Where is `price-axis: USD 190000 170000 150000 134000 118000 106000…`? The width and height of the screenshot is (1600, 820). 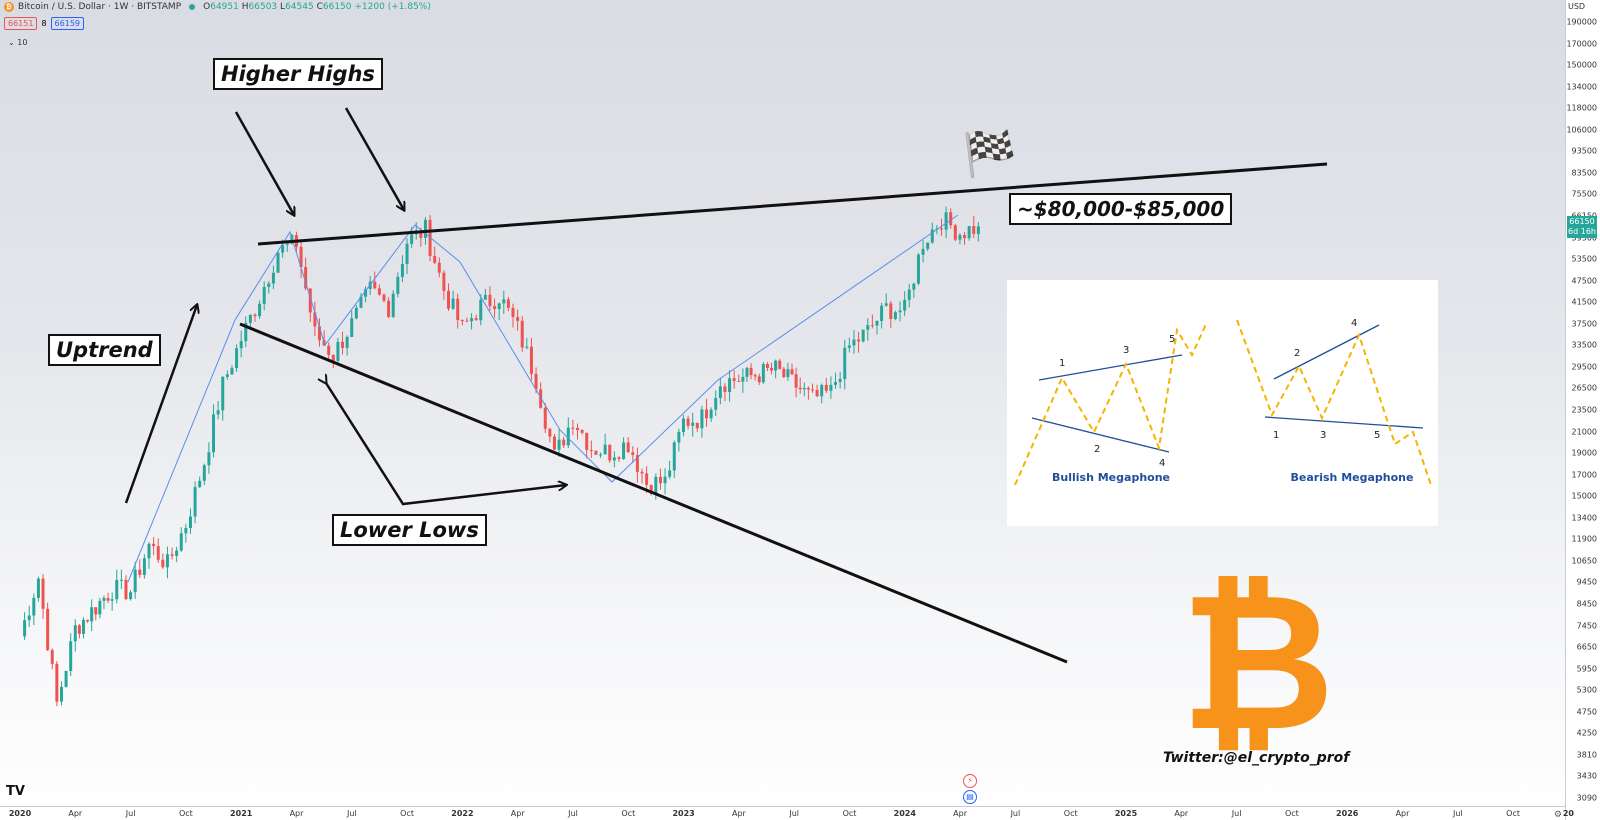
price-axis: USD 190000 170000 150000 134000 118000 106000… is located at coordinates (1582, 410).